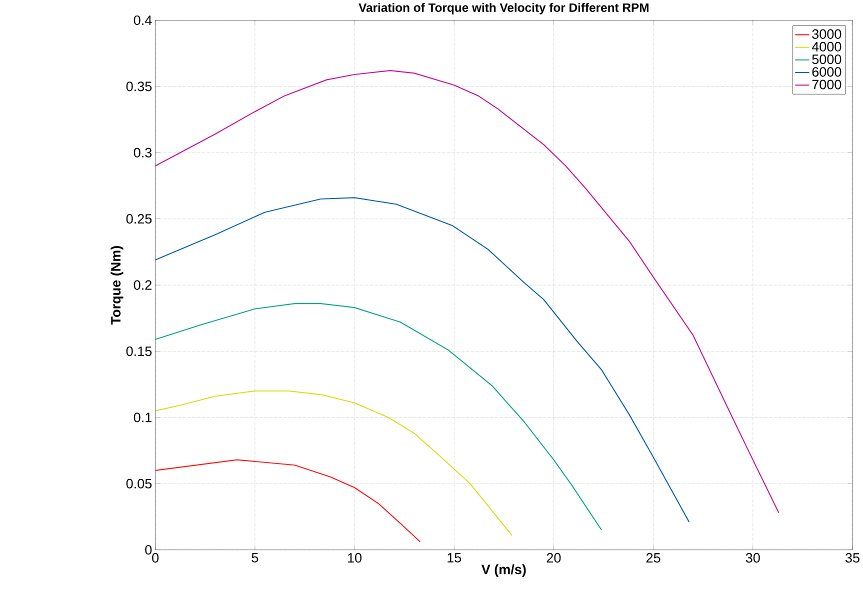  I want to click on legend-label: 4000, so click(827, 47).